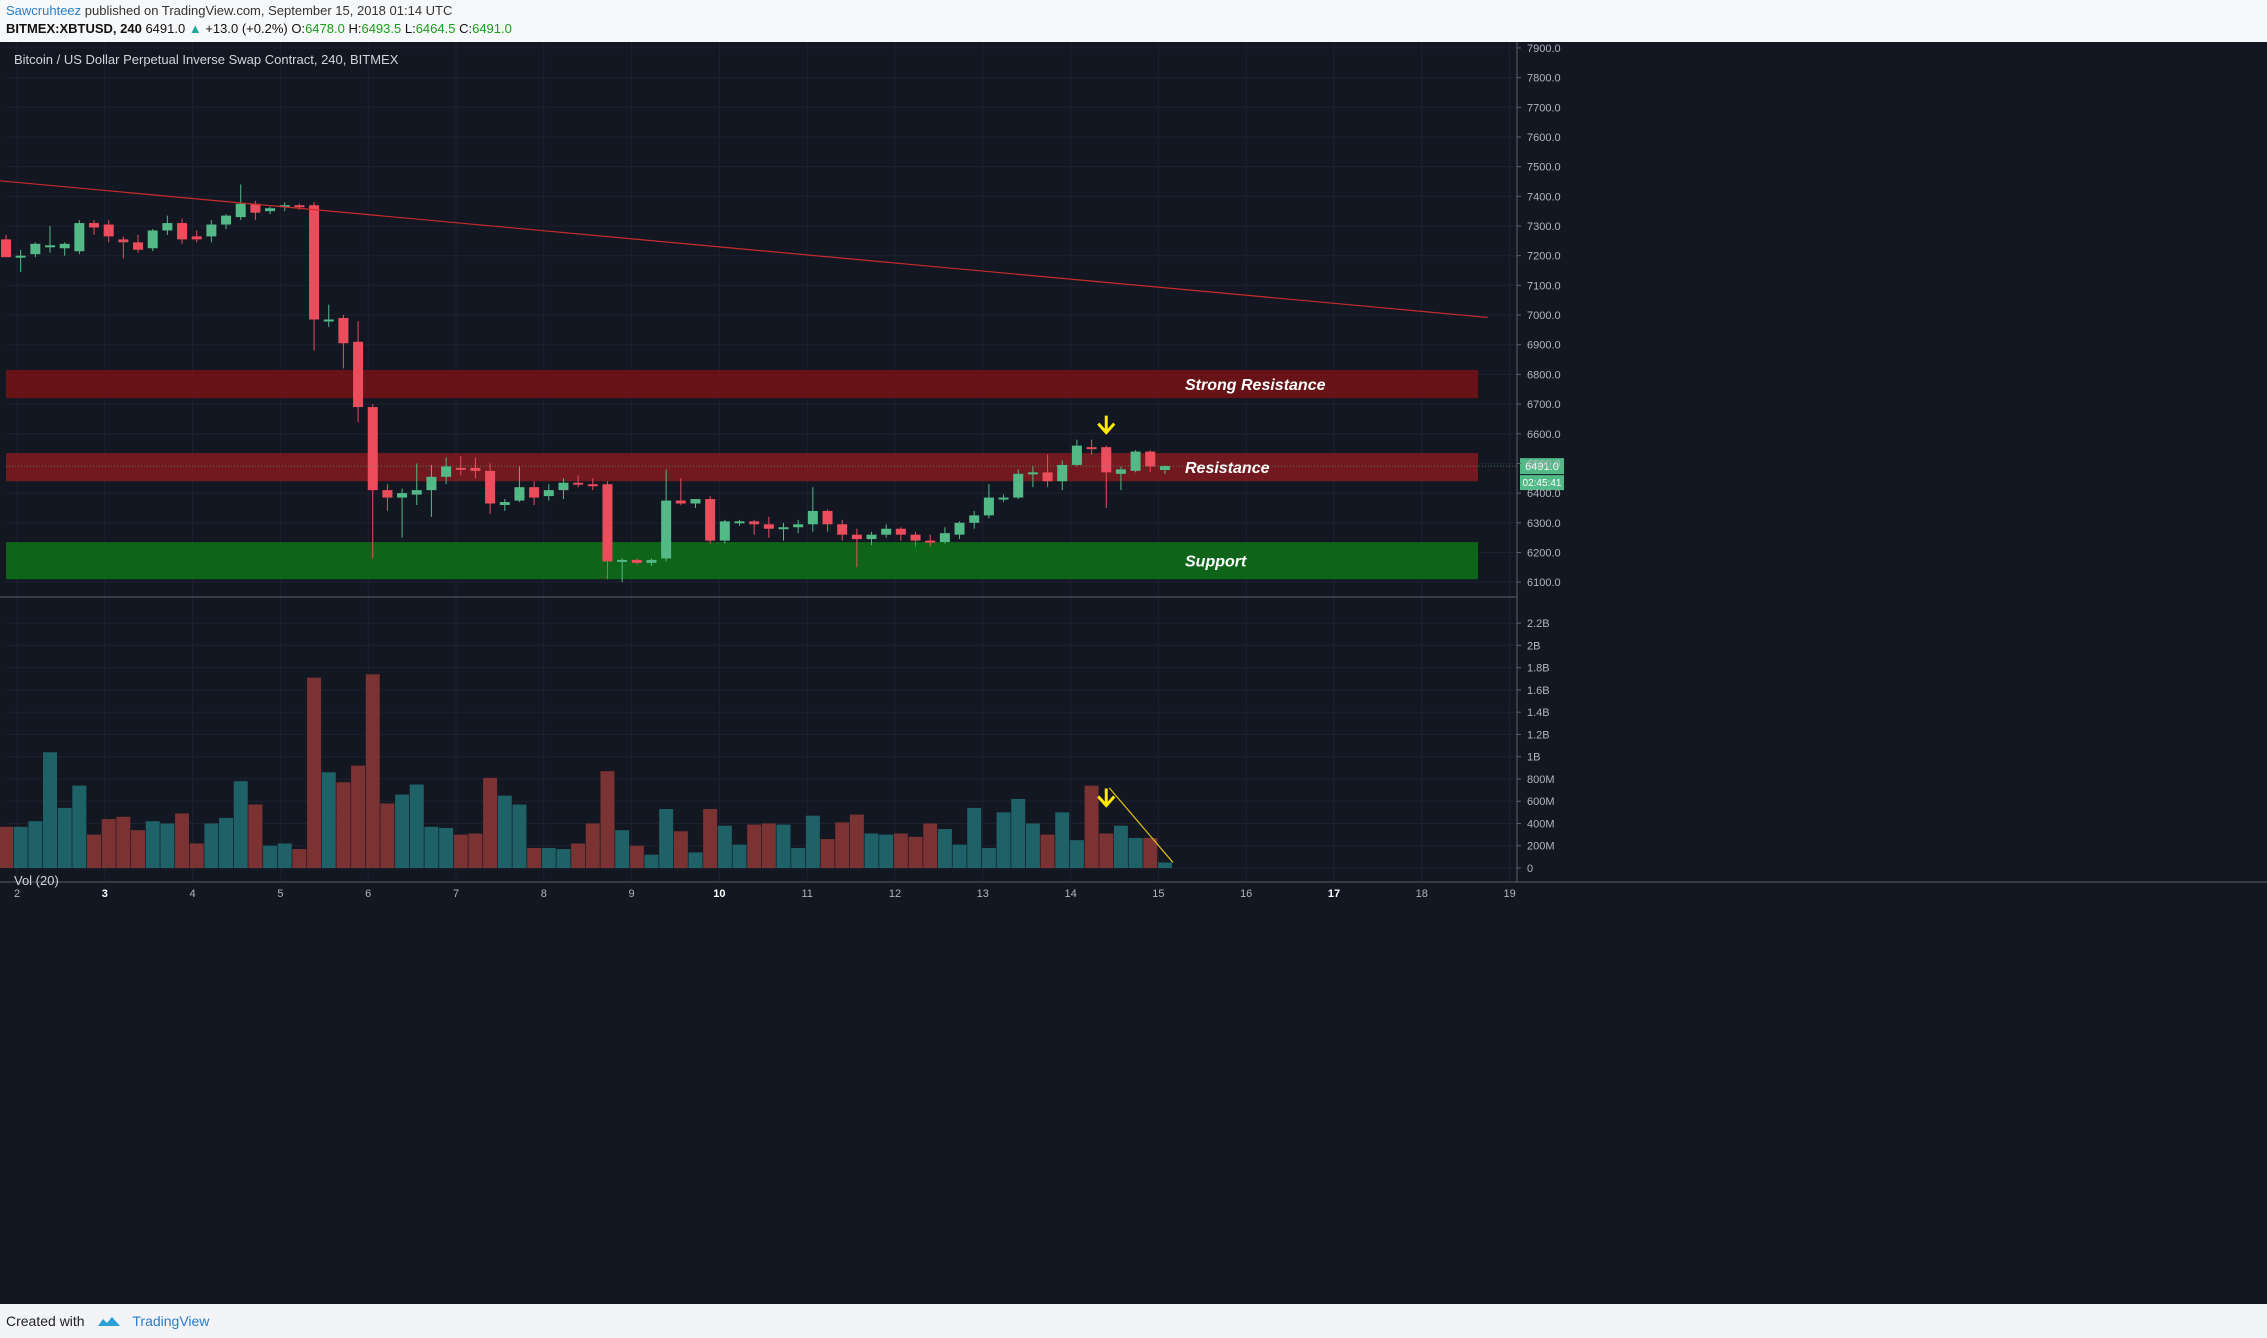 The width and height of the screenshot is (2267, 1338). I want to click on time-tick-label: 19, so click(1509, 894).